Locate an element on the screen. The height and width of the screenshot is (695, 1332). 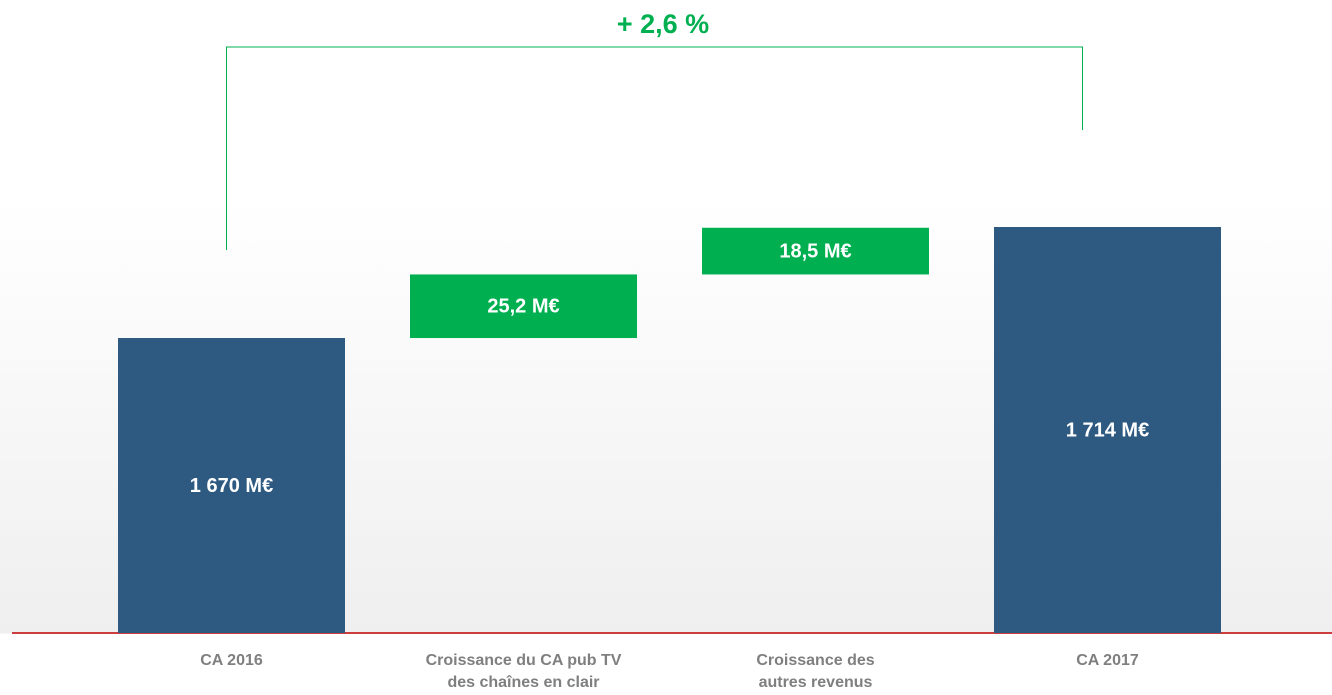
value-label: 1 714 M€ is located at coordinates (1107, 430).